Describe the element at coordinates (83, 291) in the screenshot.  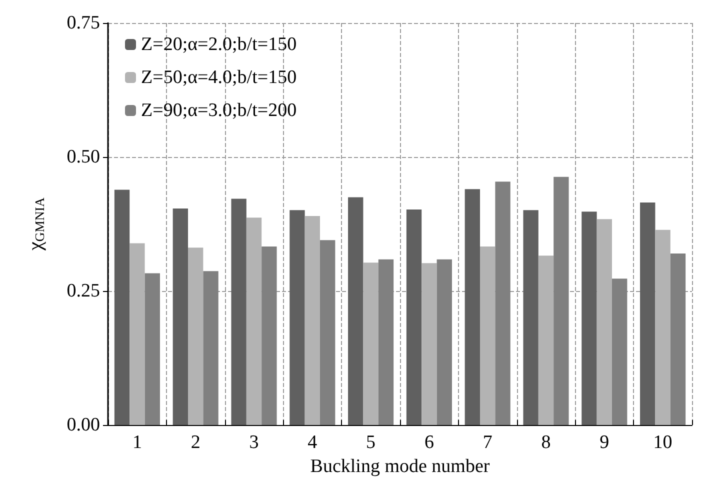
I see `y-tick-label: 0.25` at that location.